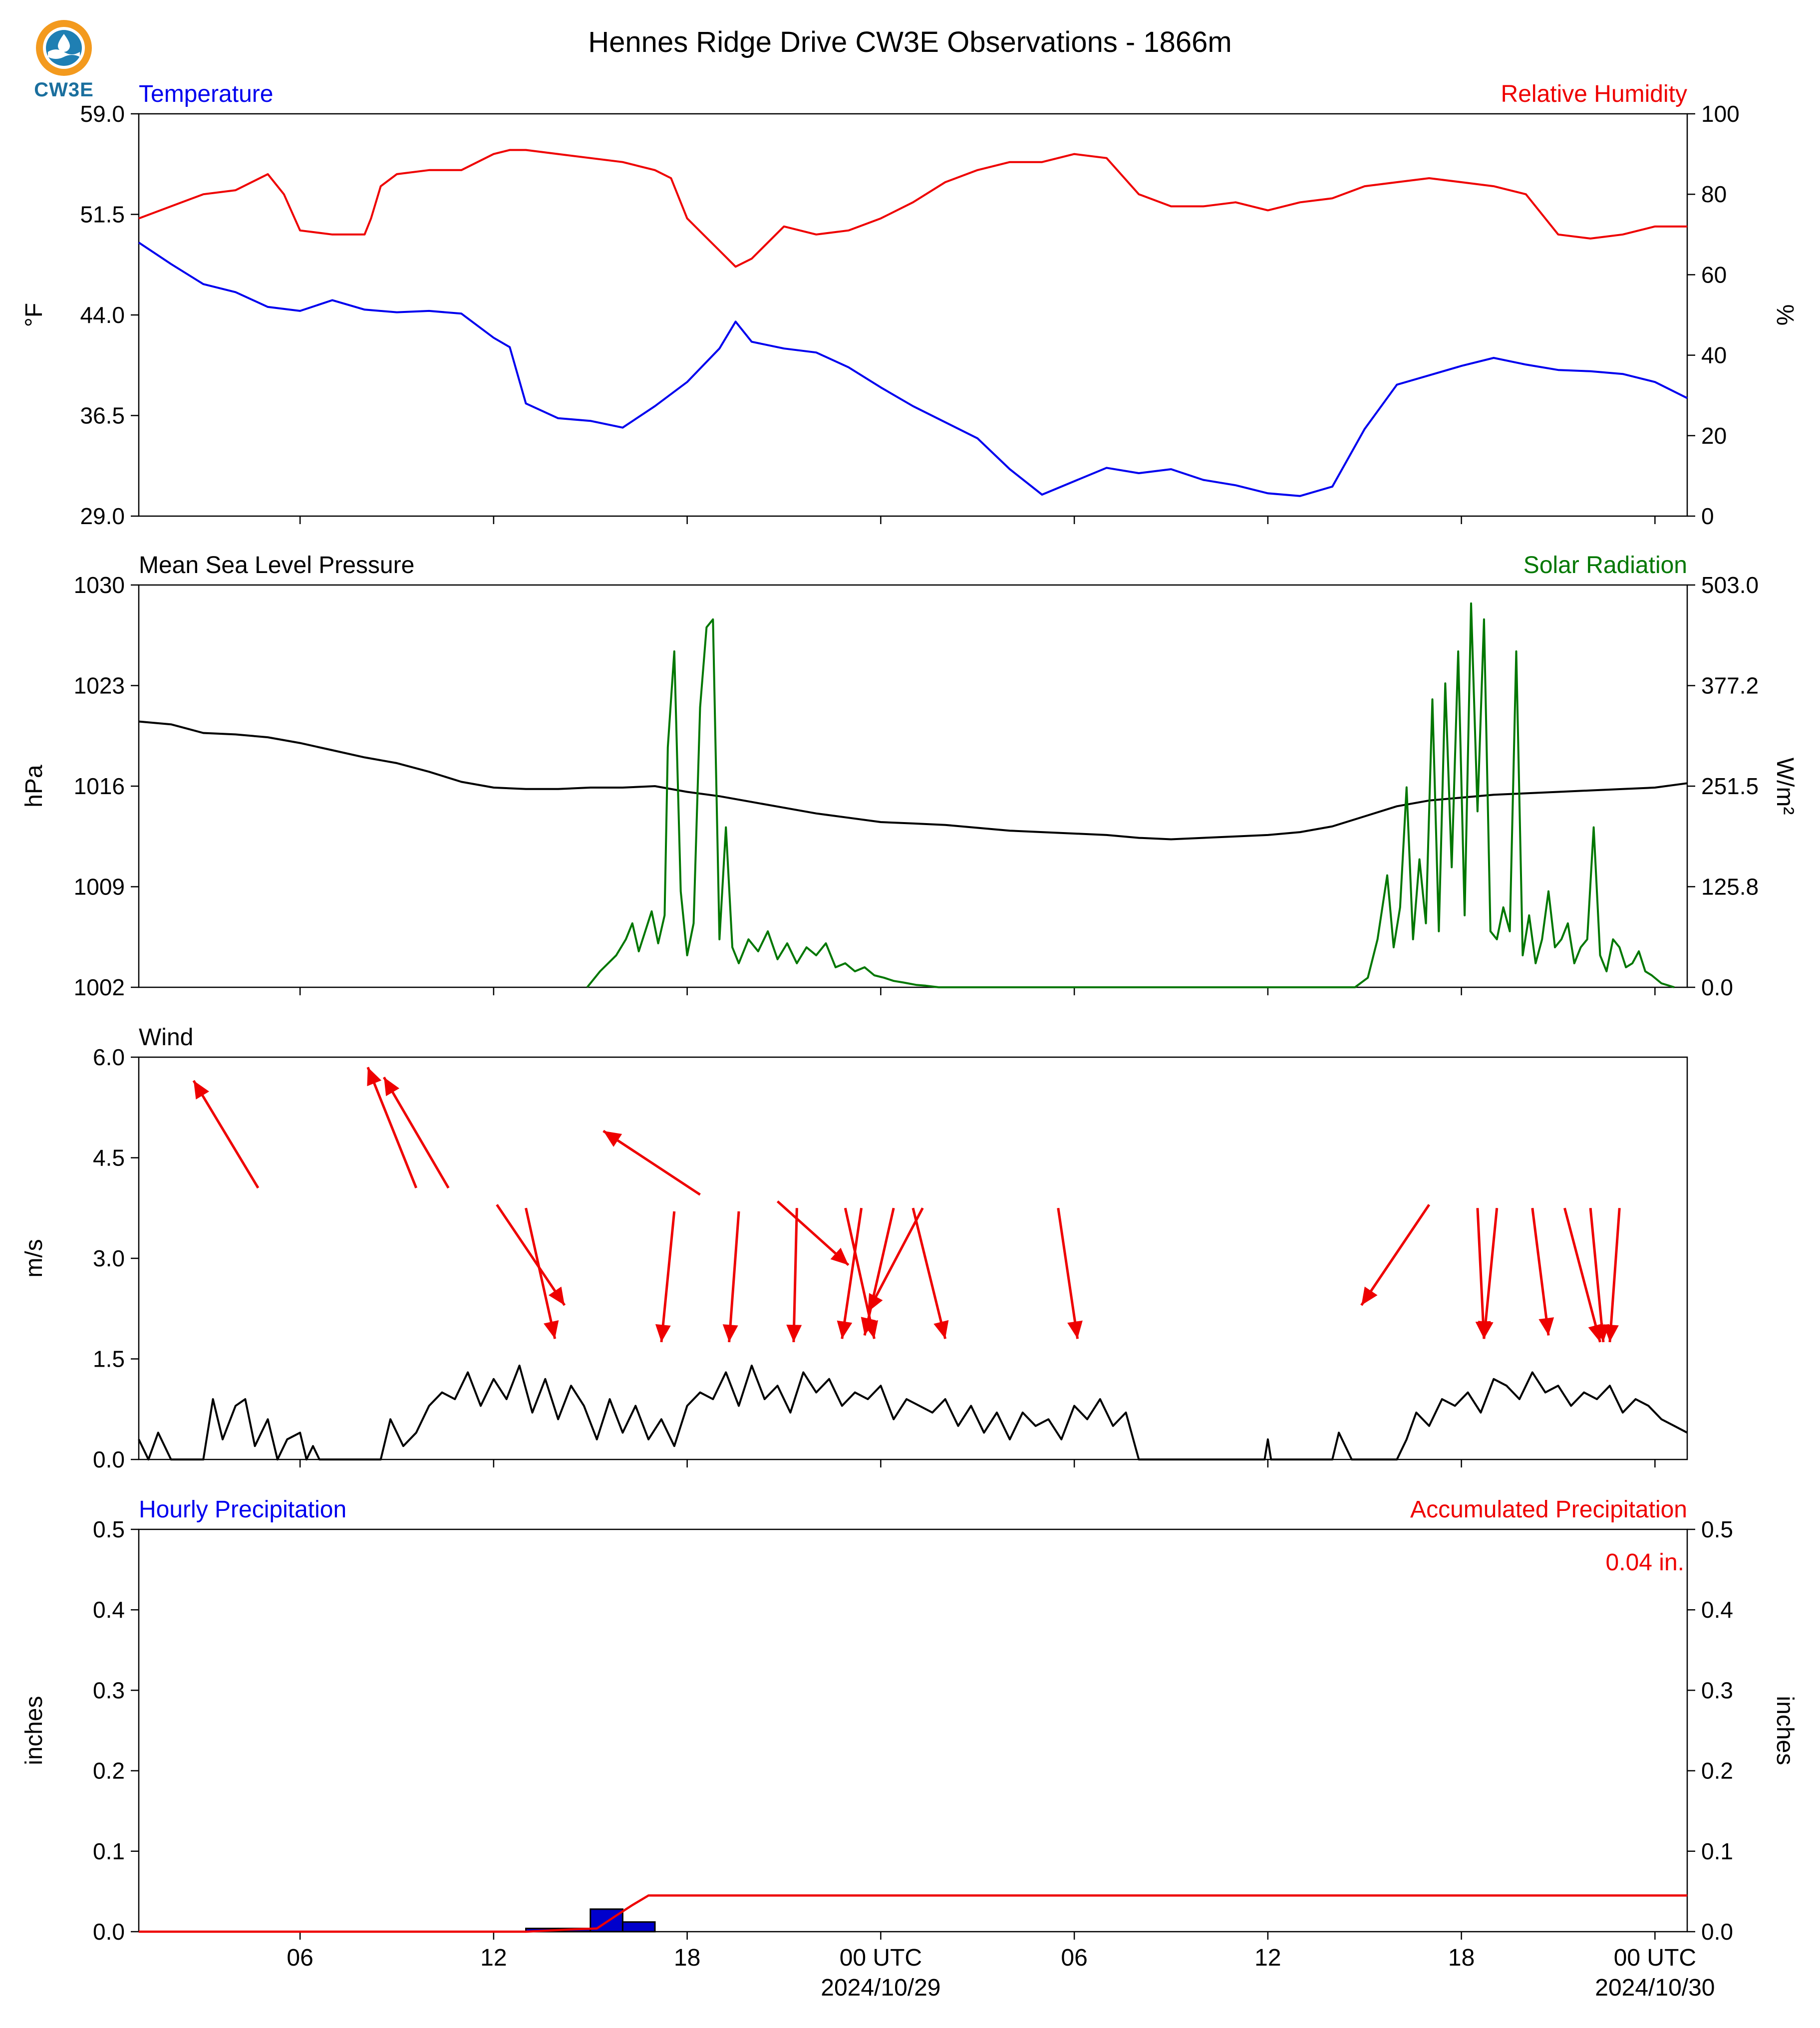 This screenshot has height=2028, width=1820. Describe the element at coordinates (34, 786) in the screenshot. I see `y-axis-label-left: hPa` at that location.